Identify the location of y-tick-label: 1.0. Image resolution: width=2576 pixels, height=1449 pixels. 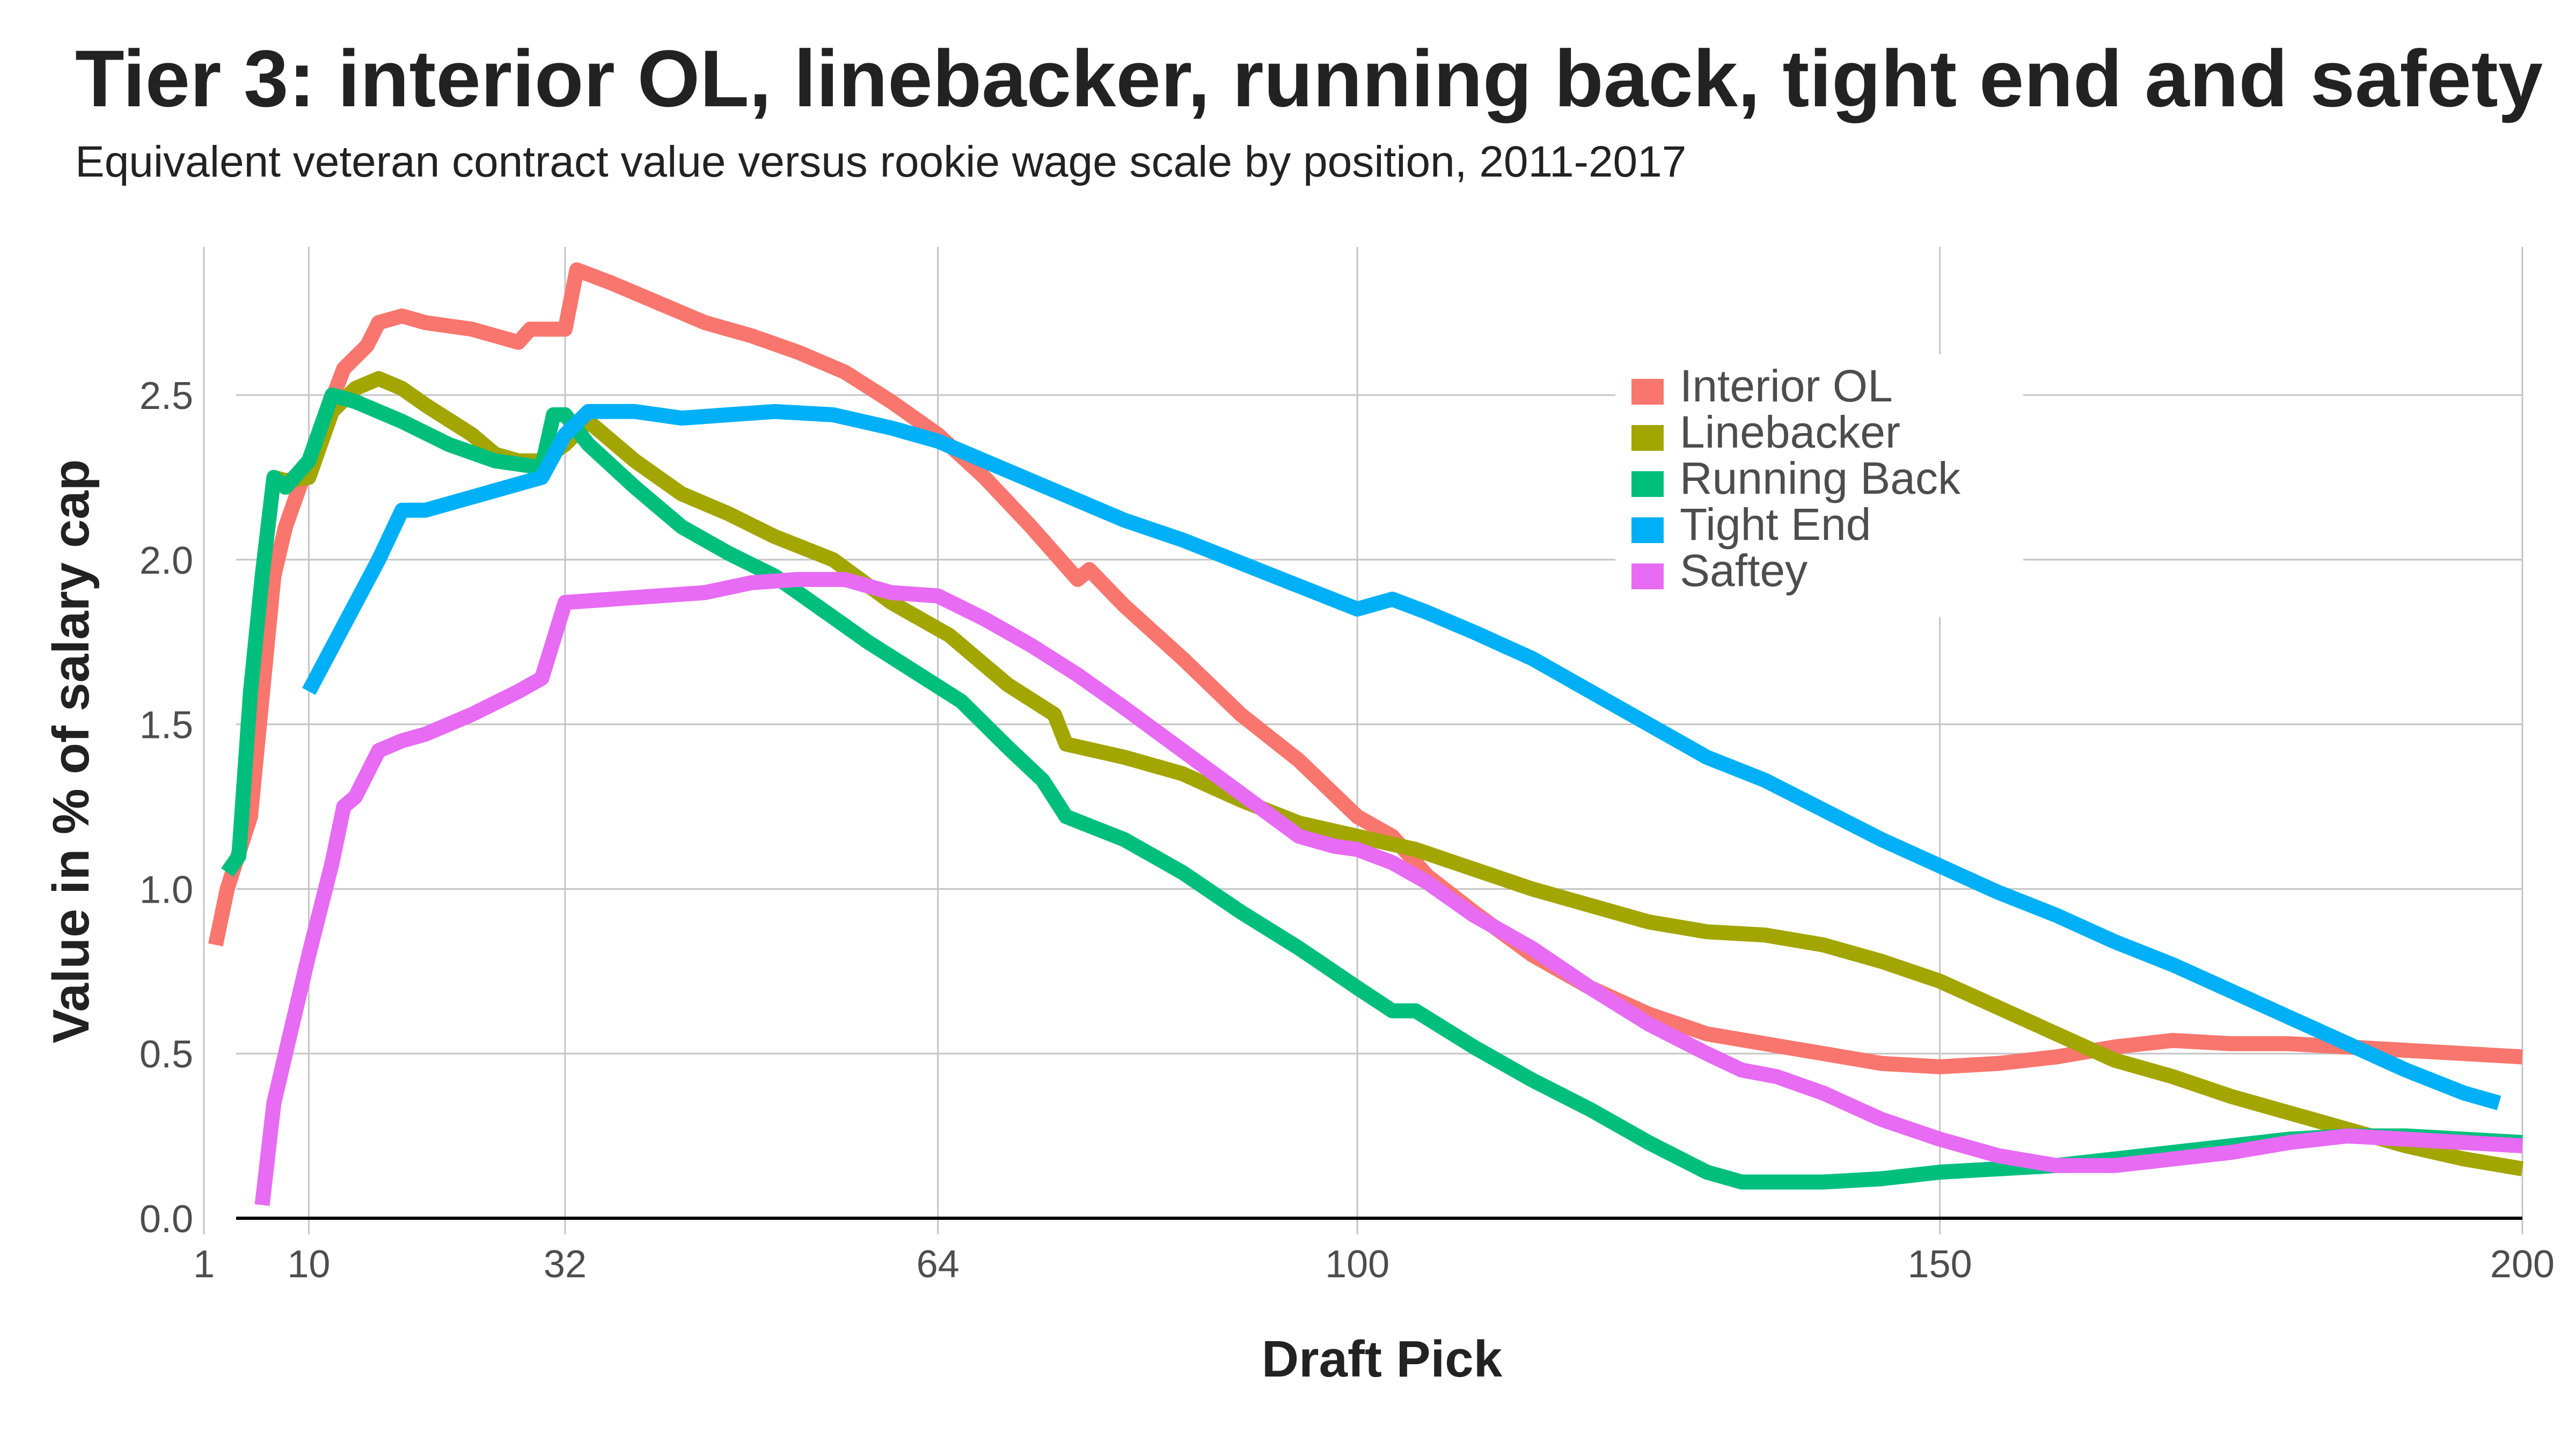
(166, 889).